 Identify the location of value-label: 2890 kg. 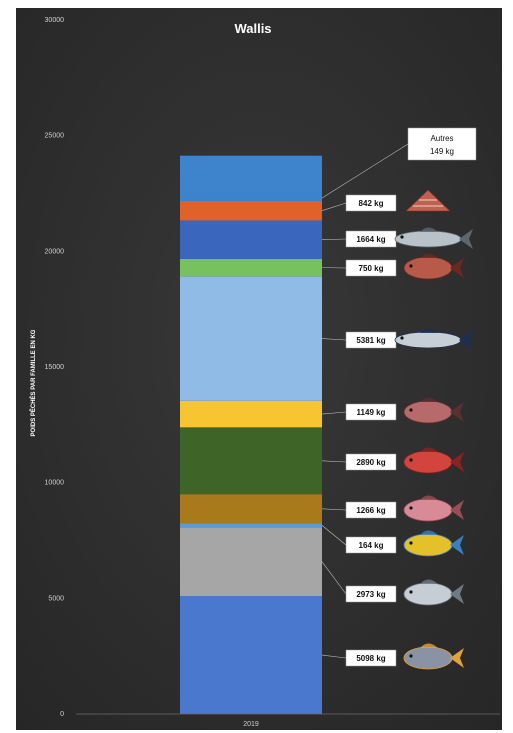
(370, 462).